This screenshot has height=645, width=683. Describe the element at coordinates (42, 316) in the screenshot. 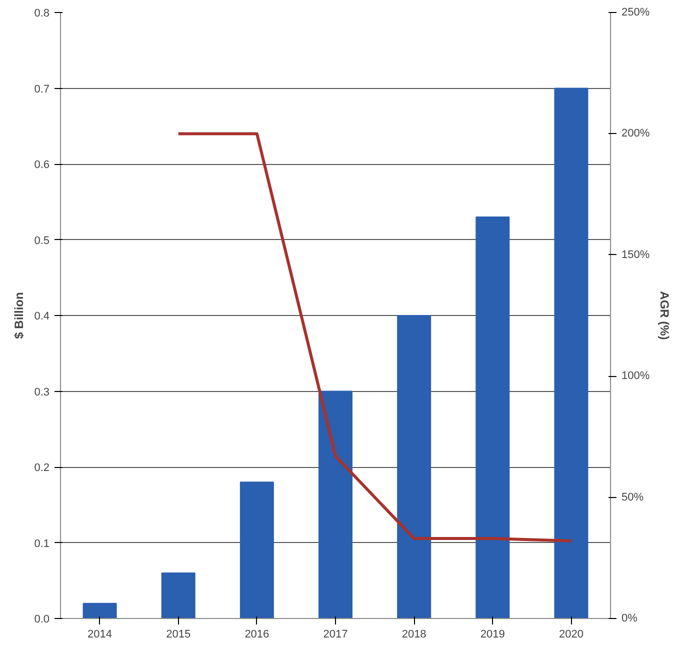

I see `y-tick-label: 0.4` at that location.